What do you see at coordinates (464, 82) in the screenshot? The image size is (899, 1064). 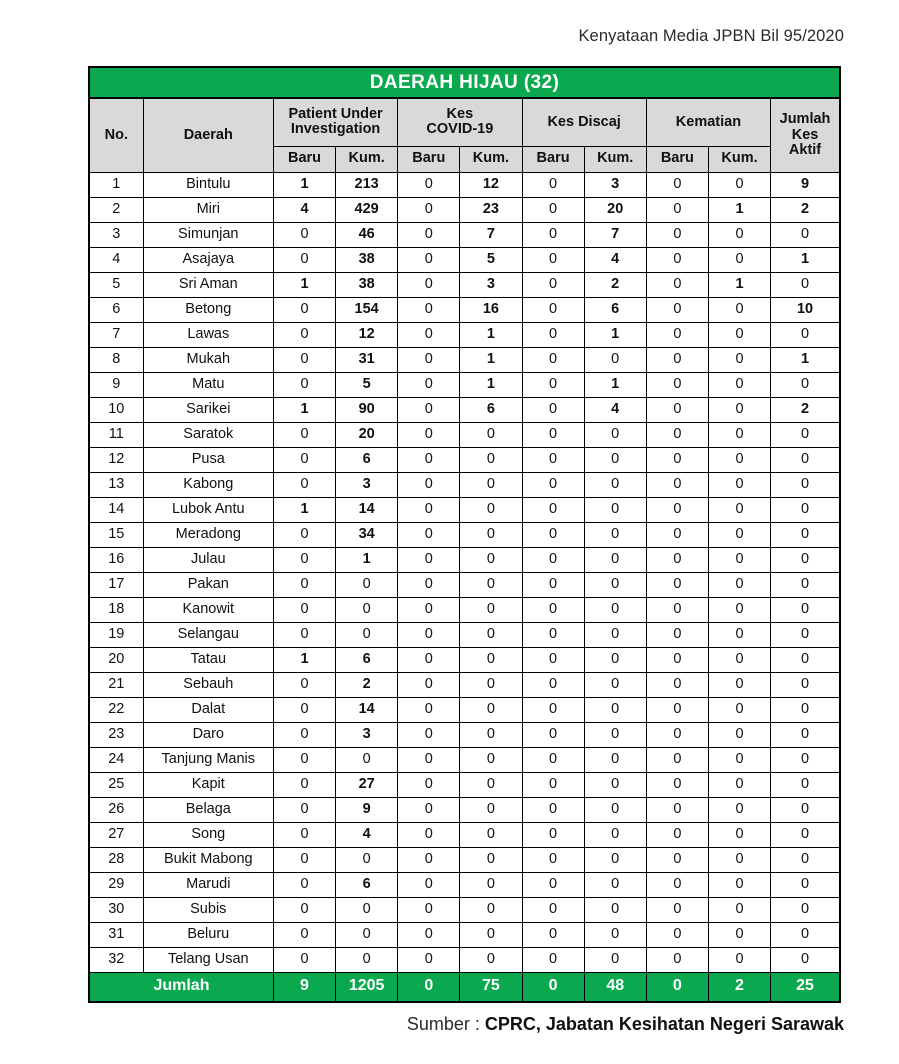 I see `table-title: DAERAH HIJAU (32)` at bounding box center [464, 82].